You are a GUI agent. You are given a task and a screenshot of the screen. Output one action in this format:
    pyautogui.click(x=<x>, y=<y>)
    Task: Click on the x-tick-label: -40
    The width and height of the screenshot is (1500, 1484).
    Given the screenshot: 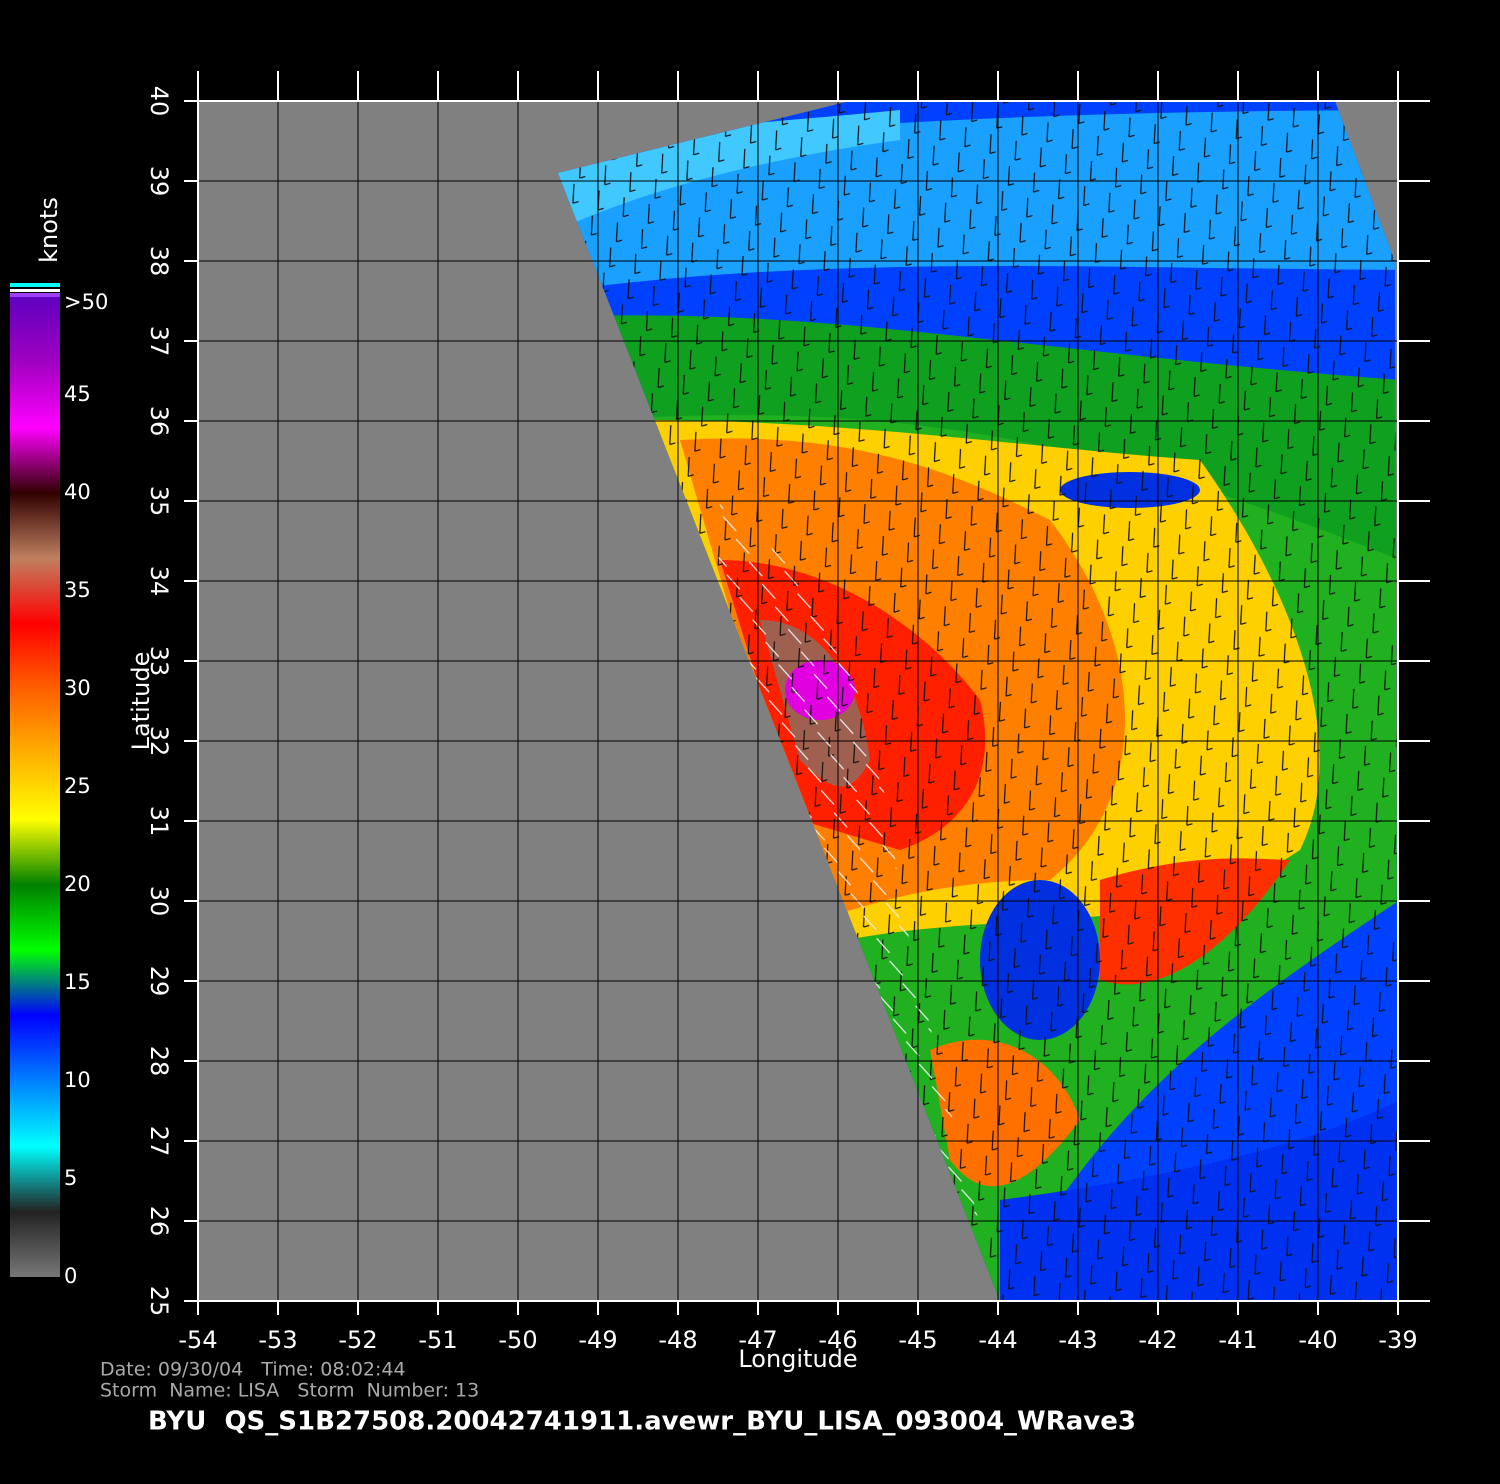 What is the action you would take?
    pyautogui.click(x=1317, y=1340)
    